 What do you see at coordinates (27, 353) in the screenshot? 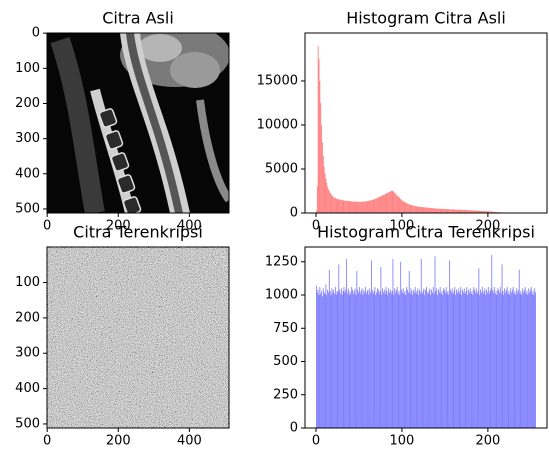
I see `y-tick-label: 300` at bounding box center [27, 353].